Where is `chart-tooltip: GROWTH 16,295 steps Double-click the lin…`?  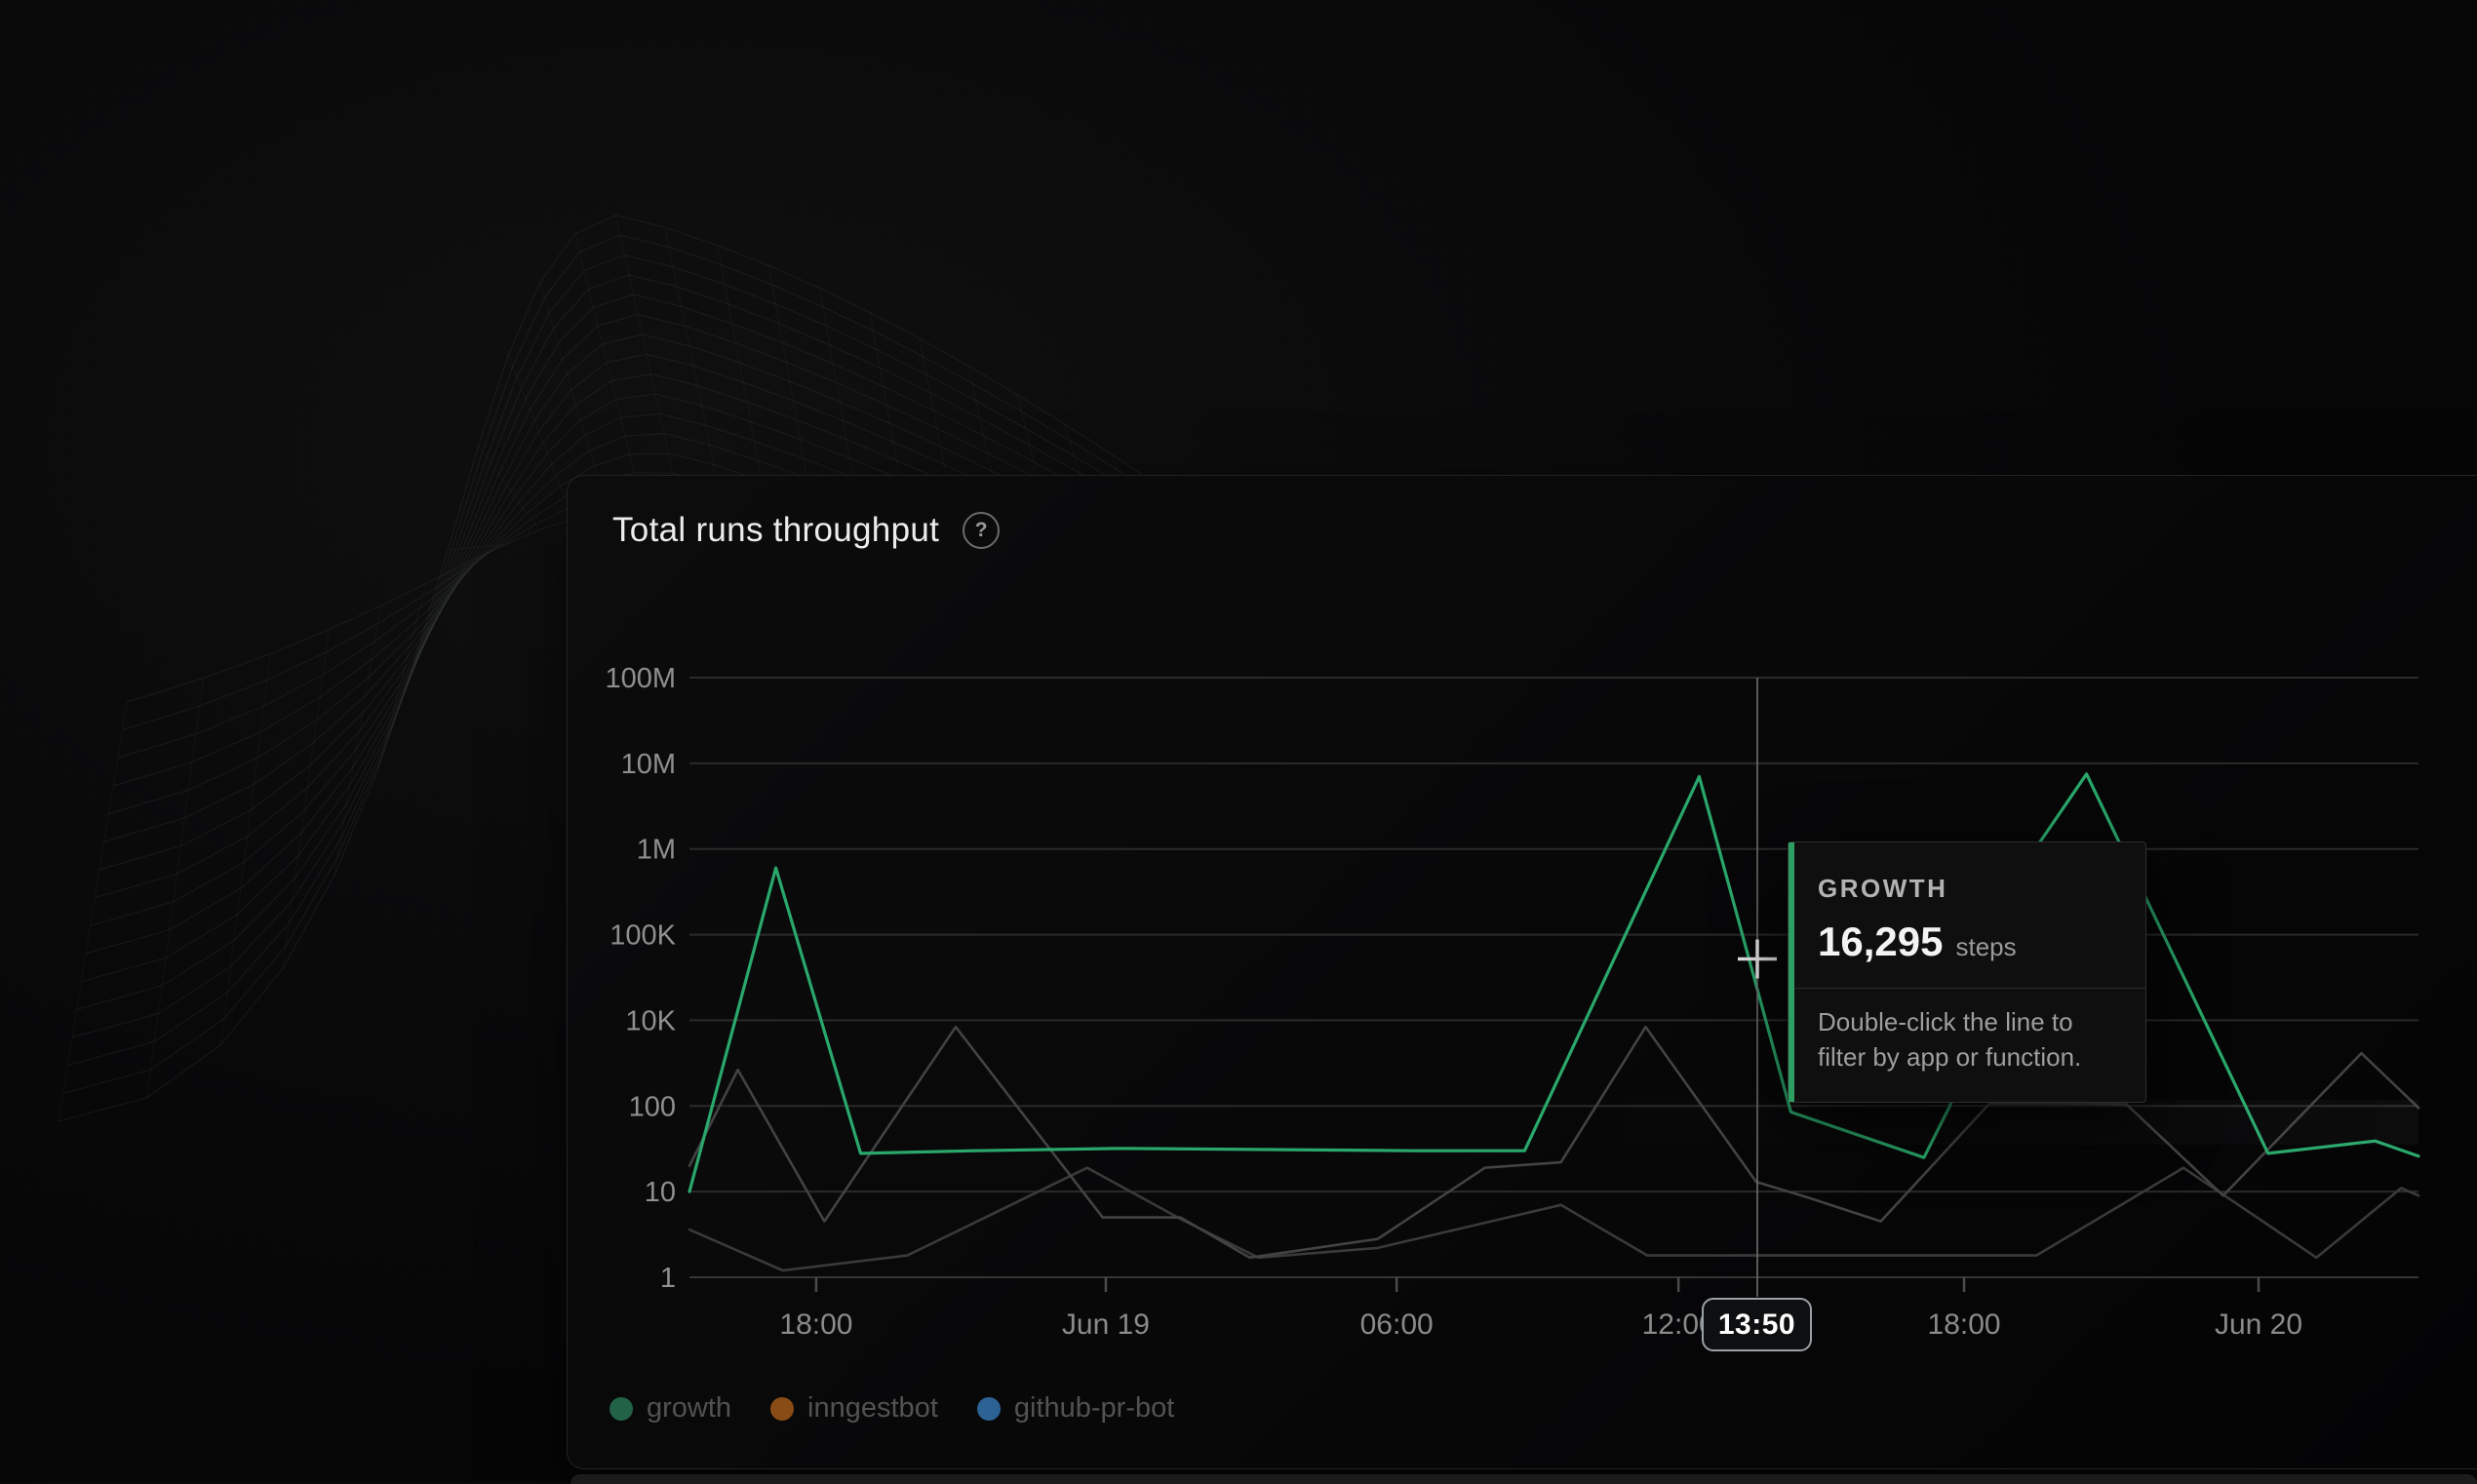 chart-tooltip: GROWTH 16,295 steps Double-click the lin… is located at coordinates (1967, 972).